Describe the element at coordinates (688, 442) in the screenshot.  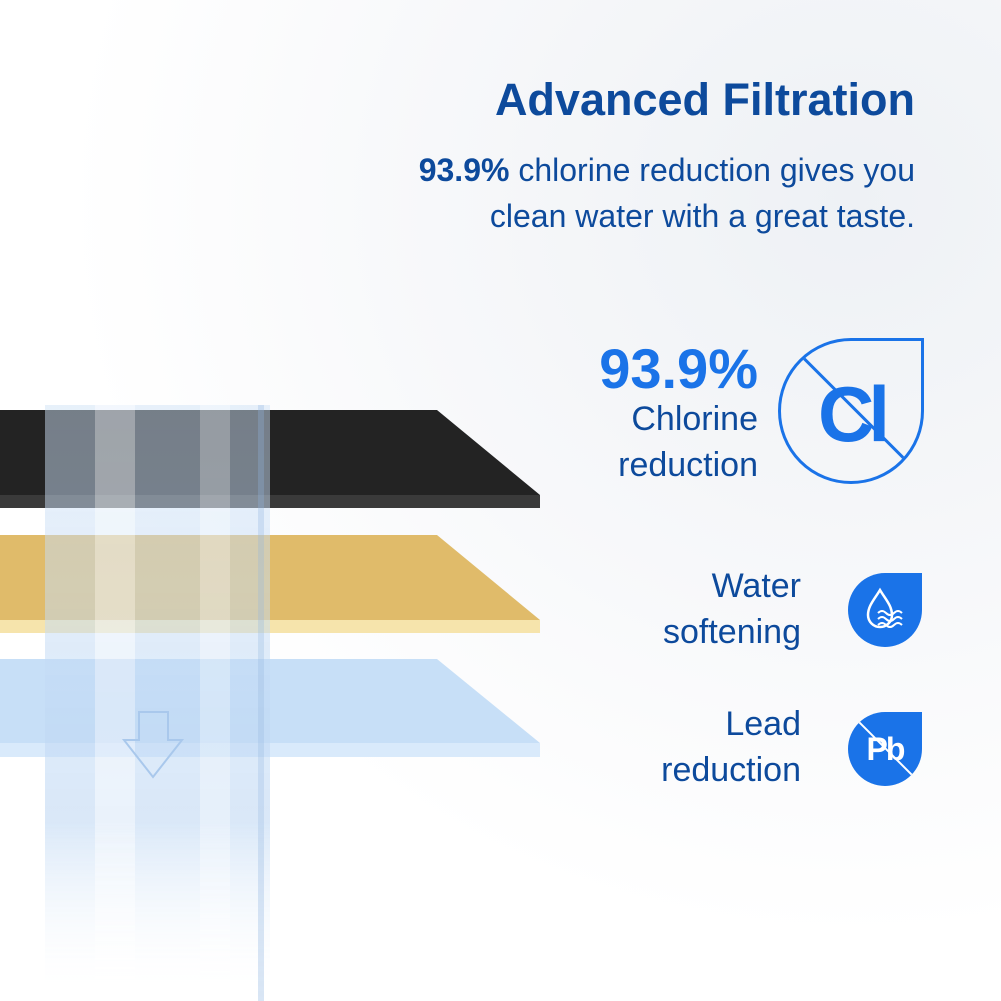
I see `chlorine-label: Chlorine reduction` at that location.